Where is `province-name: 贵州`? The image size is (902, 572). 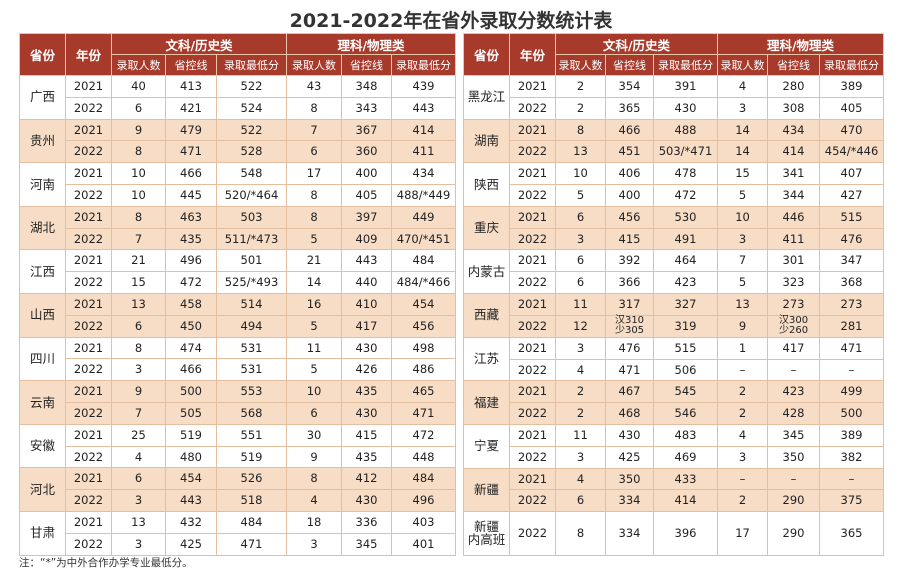 province-name: 贵州 is located at coordinates (42, 141).